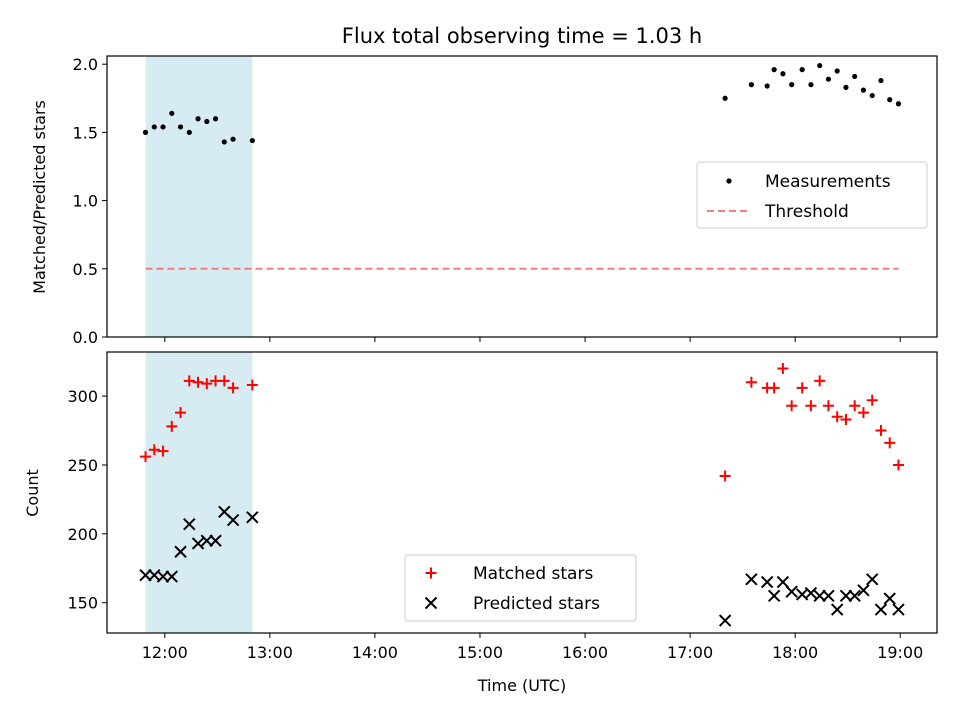  I want to click on top-legend-frame, so click(812, 195).